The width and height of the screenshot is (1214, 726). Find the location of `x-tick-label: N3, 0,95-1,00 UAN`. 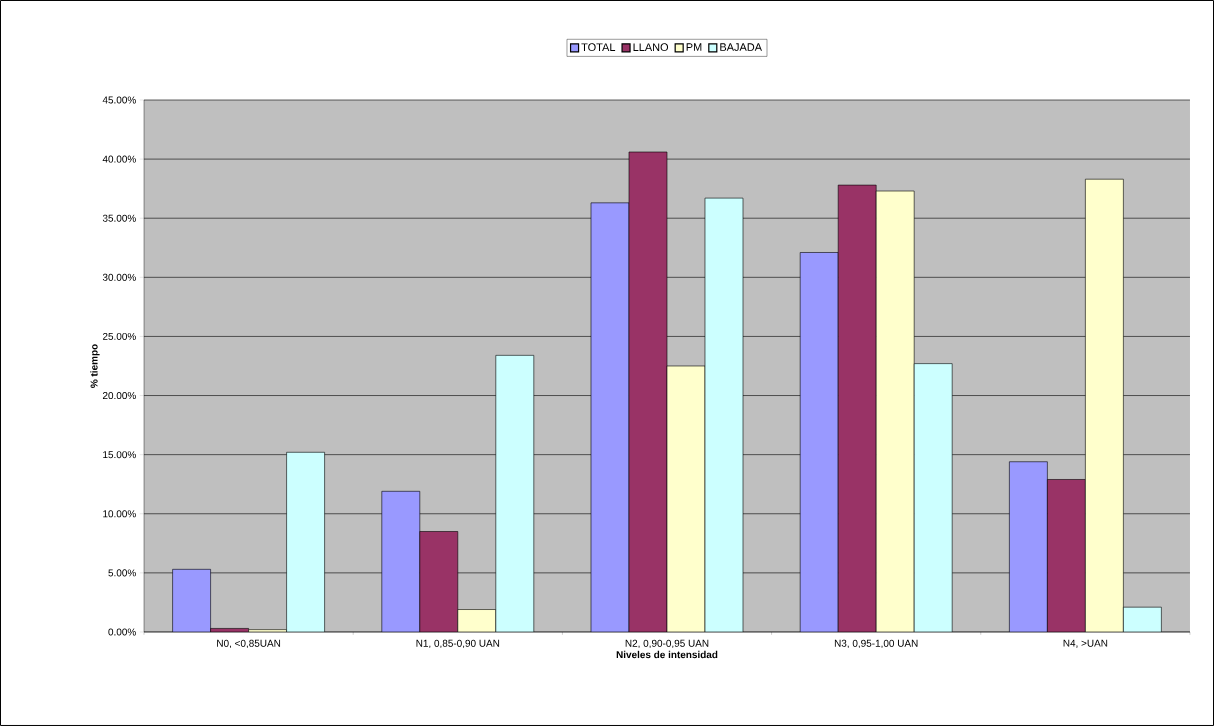

x-tick-label: N3, 0,95-1,00 UAN is located at coordinates (876, 643).